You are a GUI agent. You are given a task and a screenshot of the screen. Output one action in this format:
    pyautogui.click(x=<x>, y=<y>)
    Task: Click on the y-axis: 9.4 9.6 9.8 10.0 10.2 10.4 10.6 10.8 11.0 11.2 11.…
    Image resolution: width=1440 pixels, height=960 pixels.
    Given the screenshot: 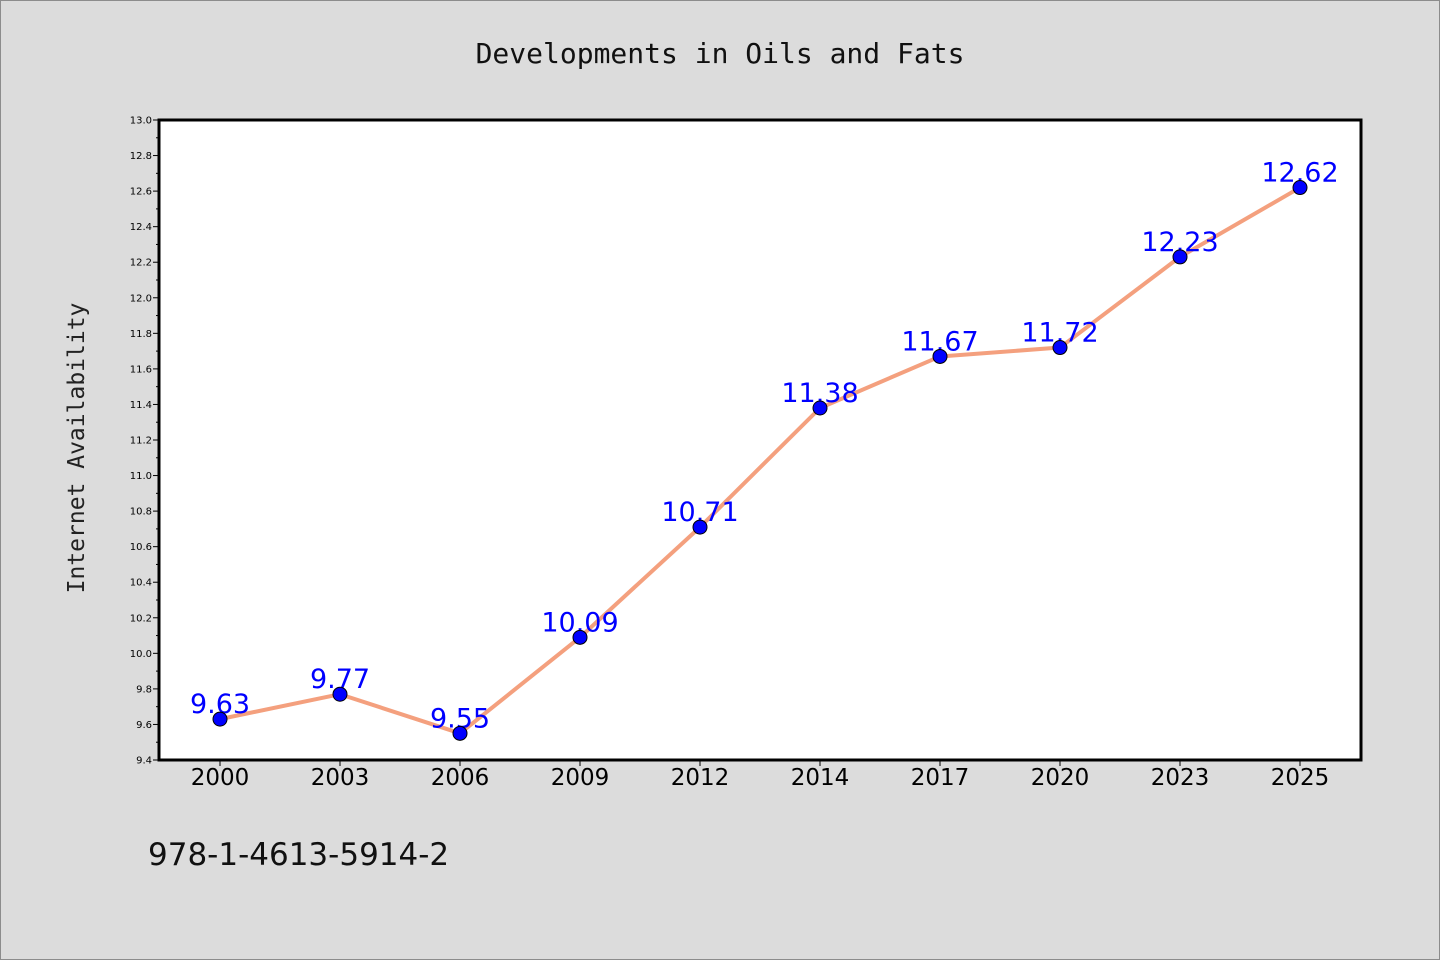 What is the action you would take?
    pyautogui.click(x=144, y=441)
    